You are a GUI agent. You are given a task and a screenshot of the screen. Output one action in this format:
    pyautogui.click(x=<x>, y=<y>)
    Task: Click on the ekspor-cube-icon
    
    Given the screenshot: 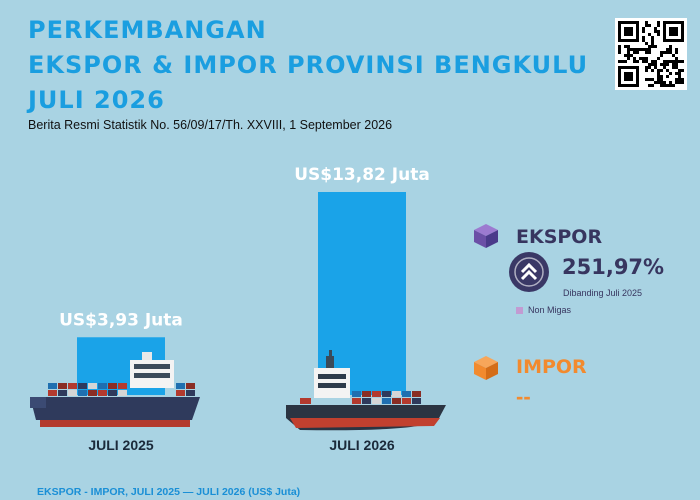 What is the action you would take?
    pyautogui.click(x=486, y=236)
    